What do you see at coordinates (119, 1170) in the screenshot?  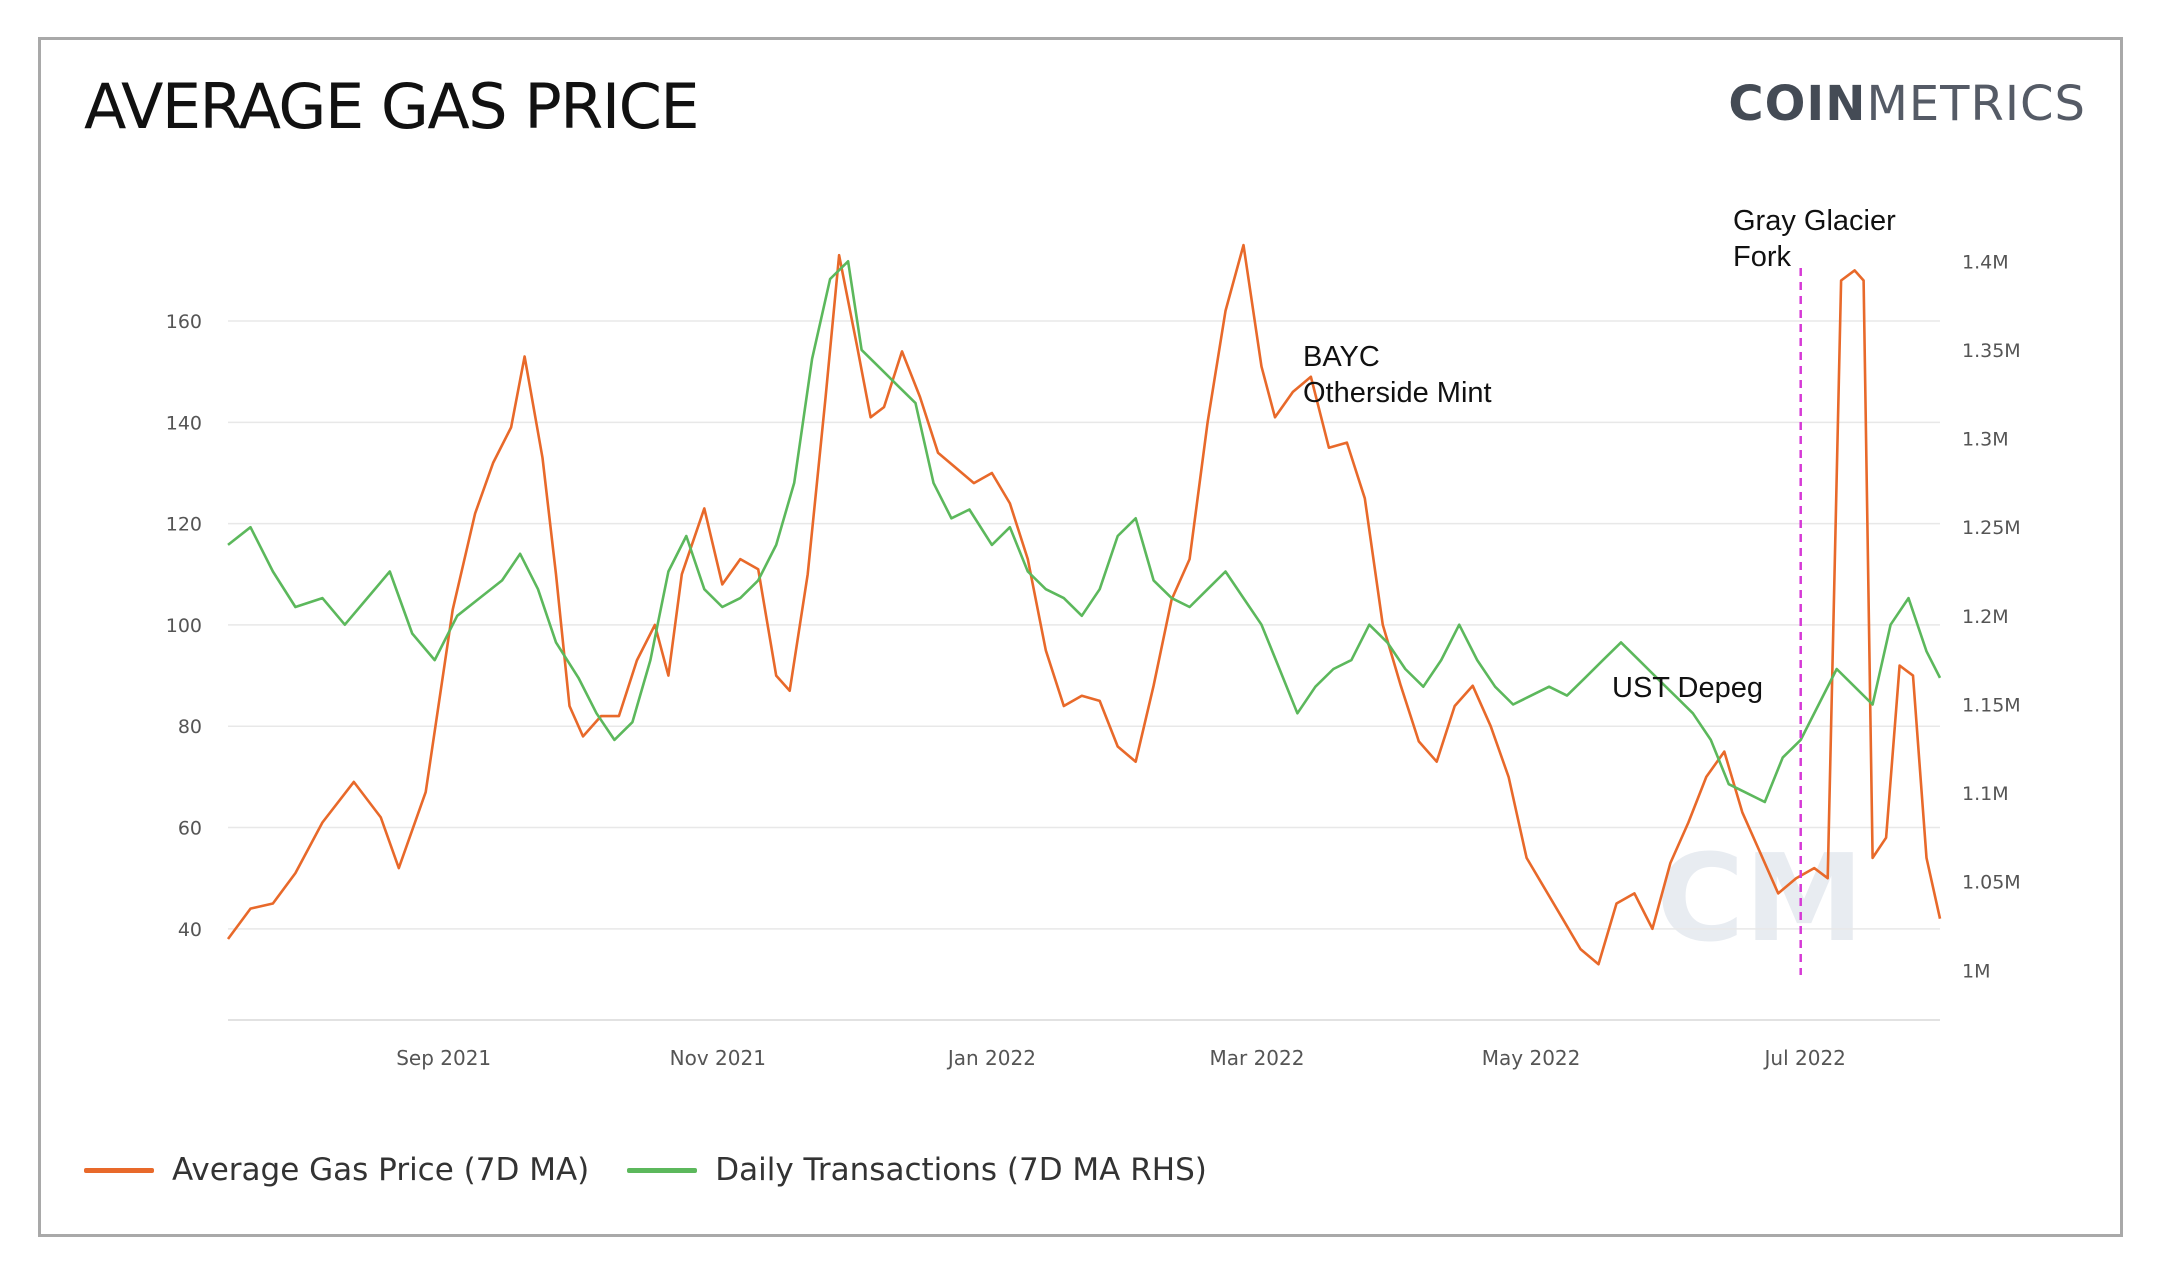 I see `legend-swatch-gas` at bounding box center [119, 1170].